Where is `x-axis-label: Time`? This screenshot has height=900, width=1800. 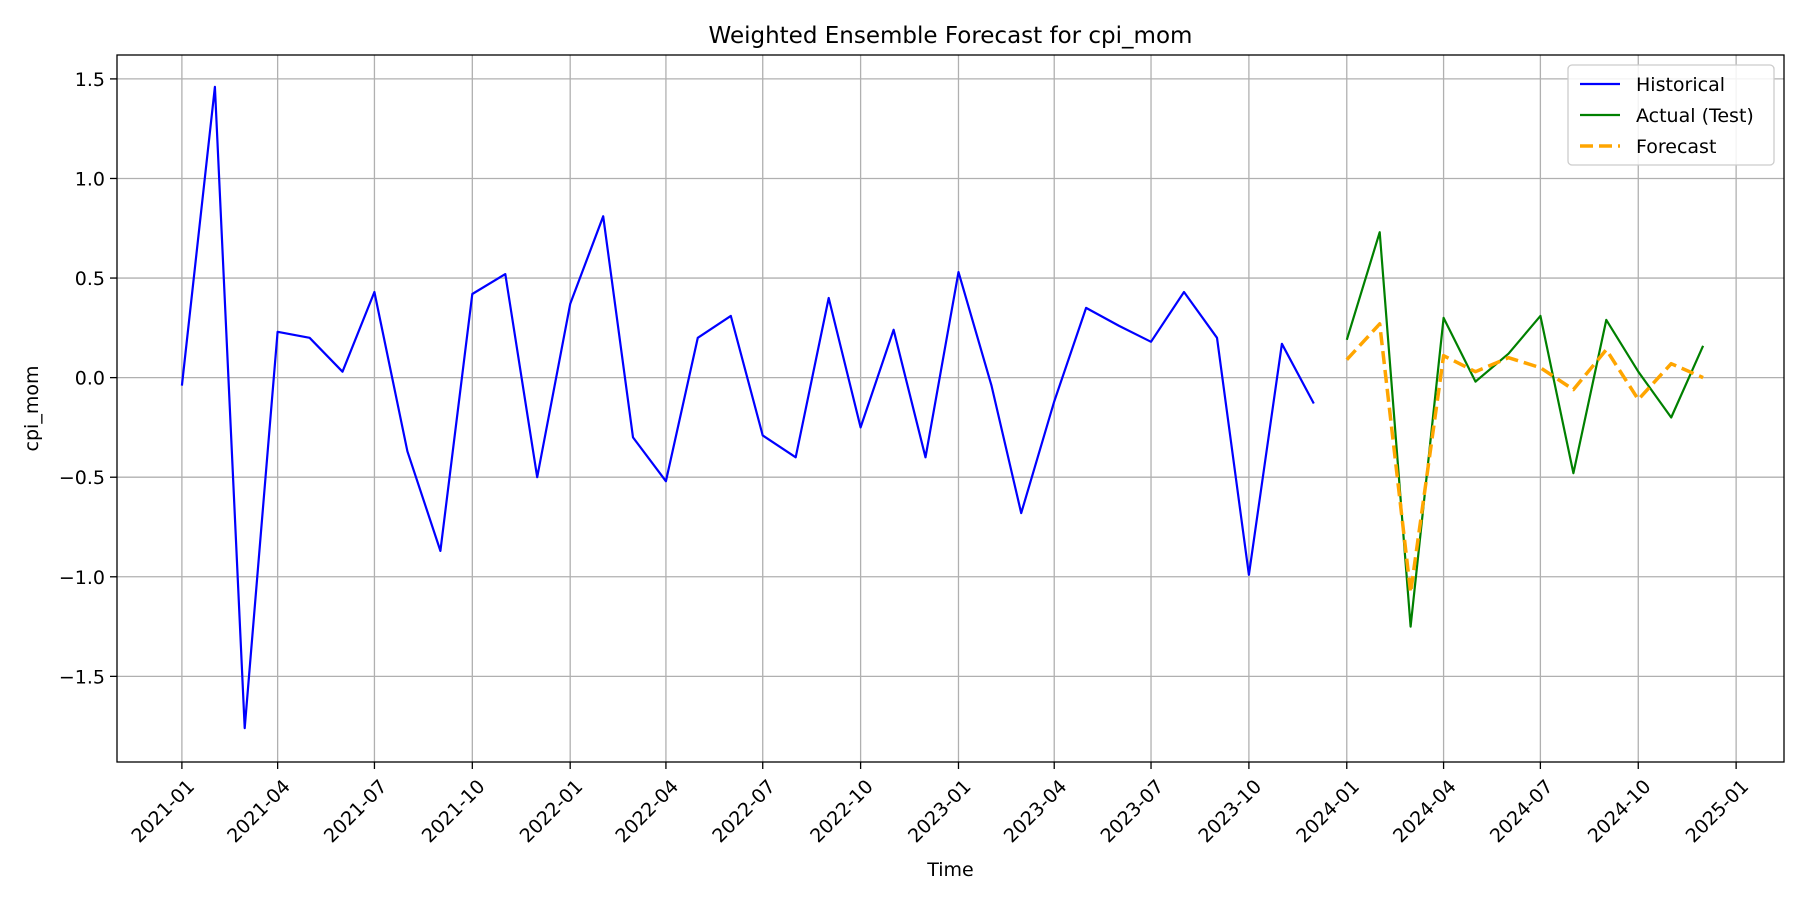 x-axis-label: Time is located at coordinates (950, 870).